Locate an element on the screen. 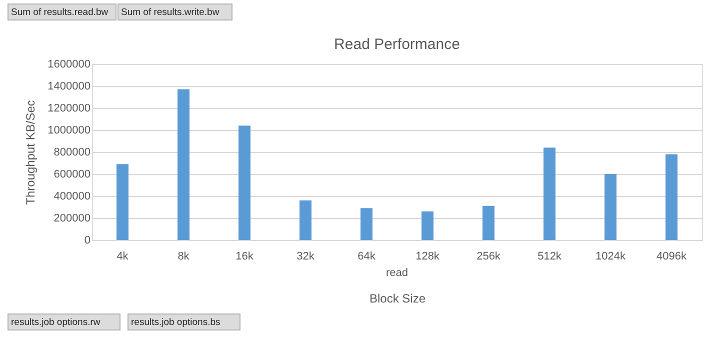  x-tick-label: 256k is located at coordinates (488, 256).